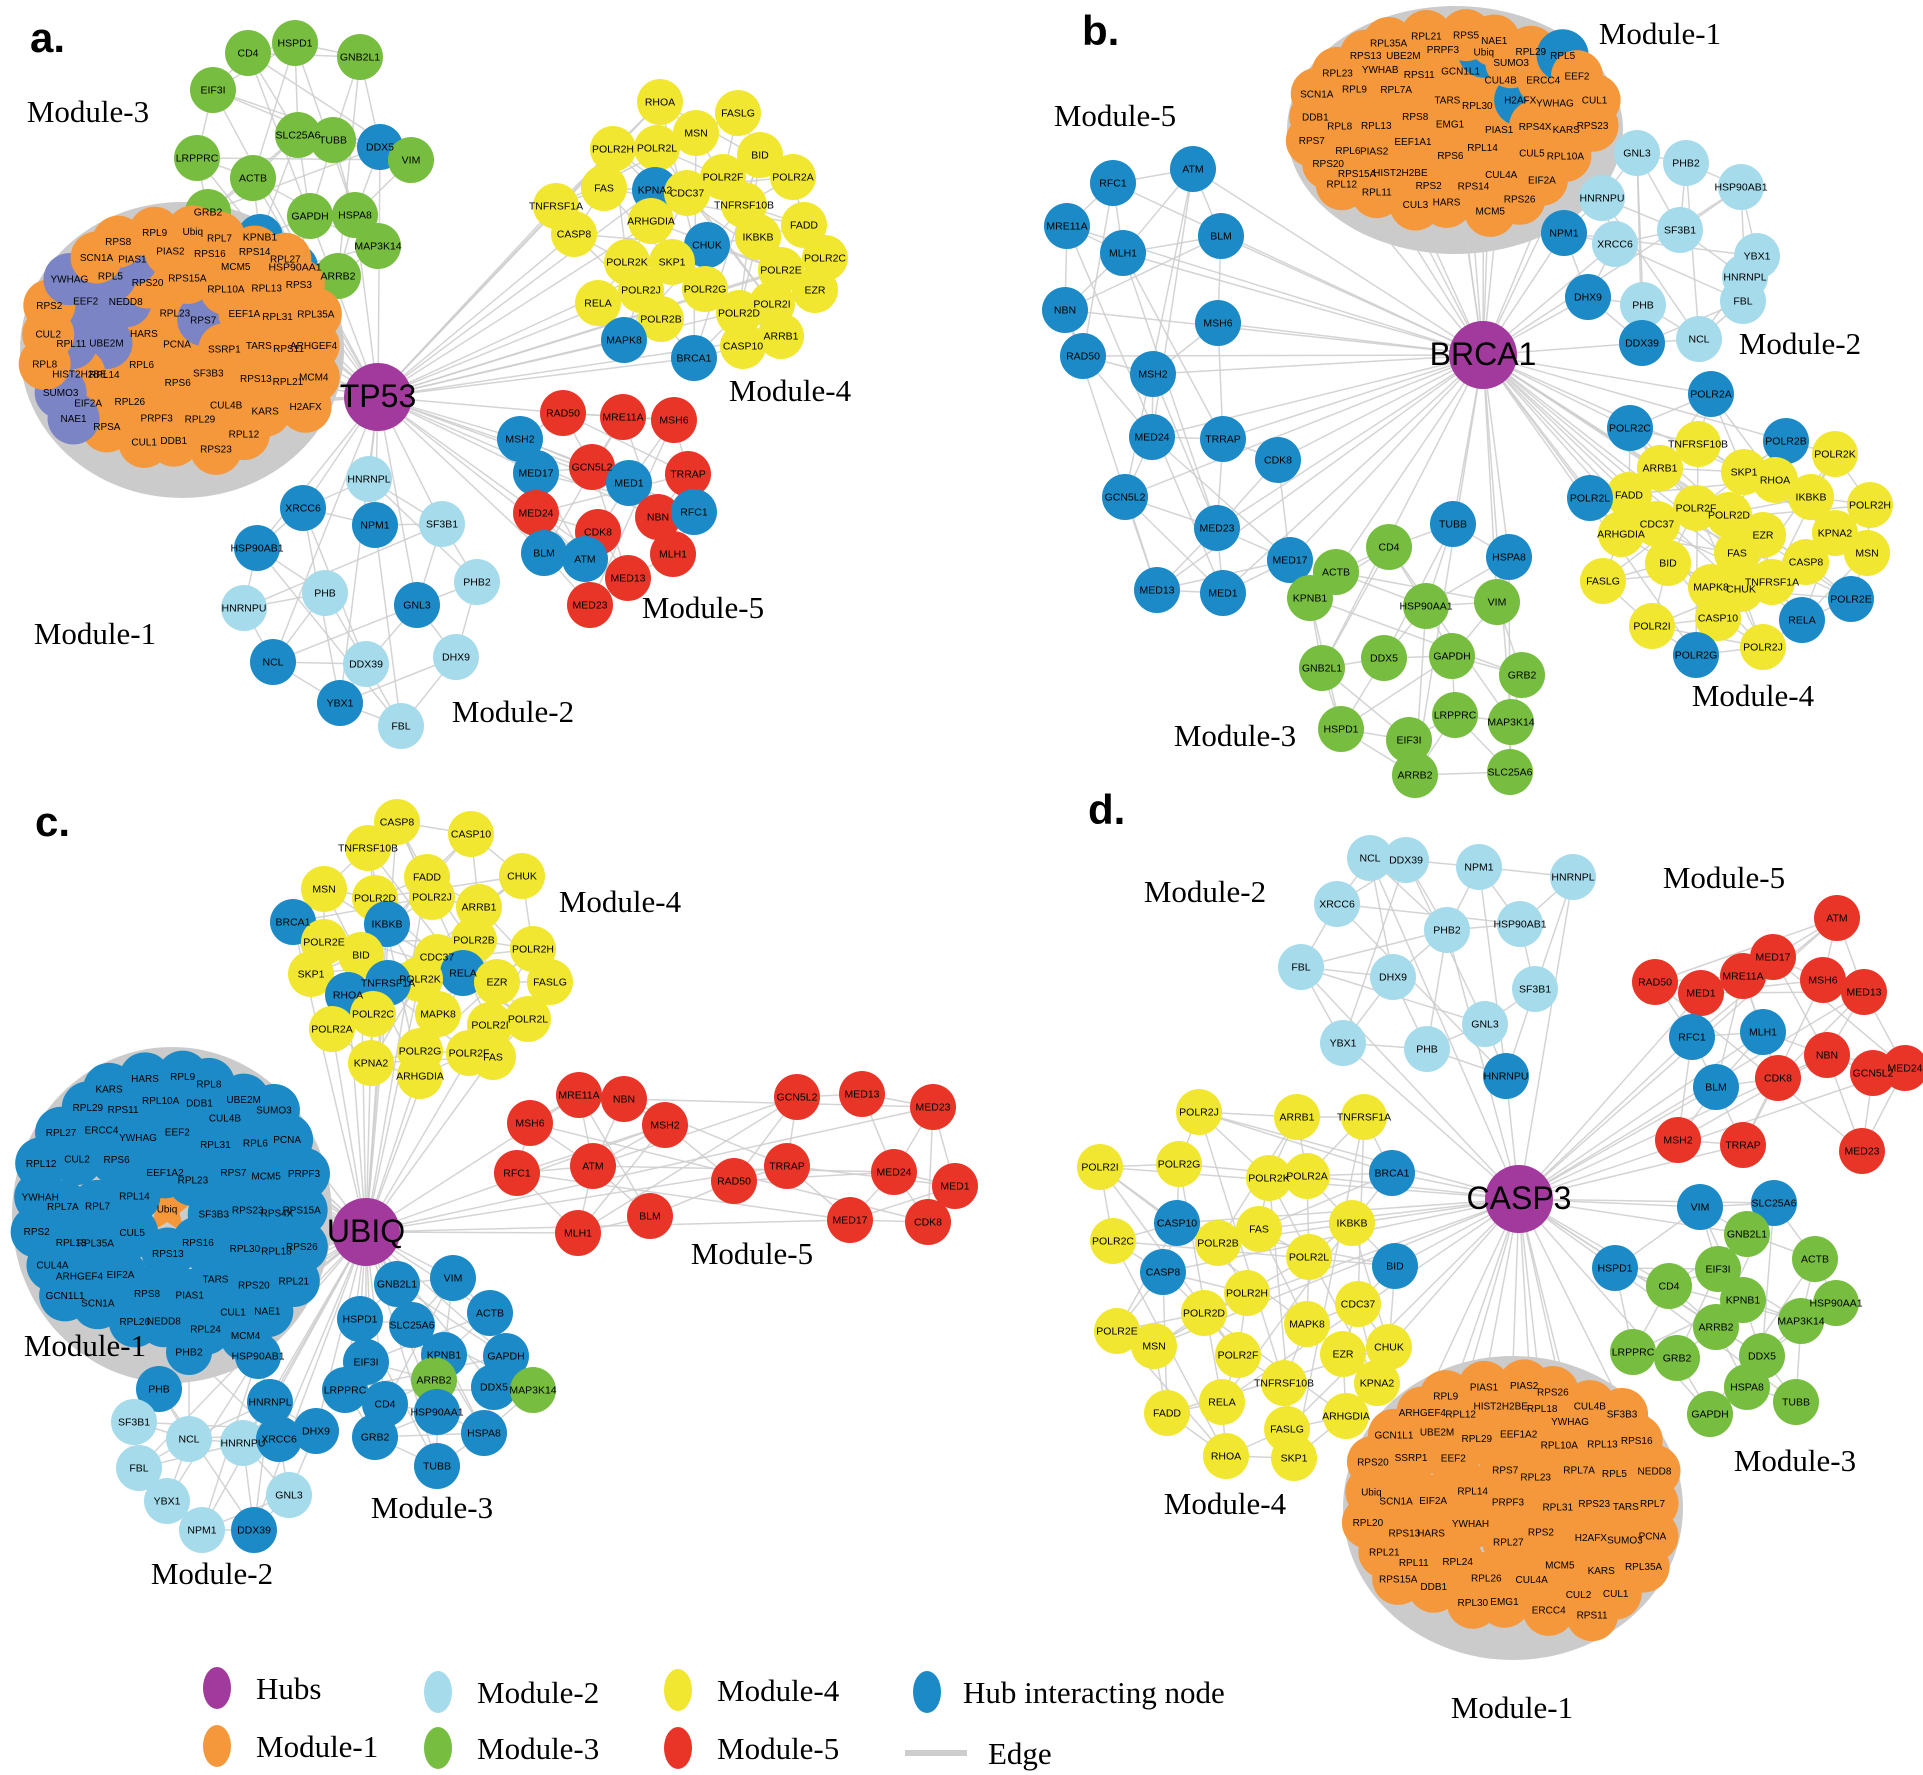 This screenshot has width=1923, height=1775. What do you see at coordinates (1701, 993) in the screenshot?
I see `node-MED1` at bounding box center [1701, 993].